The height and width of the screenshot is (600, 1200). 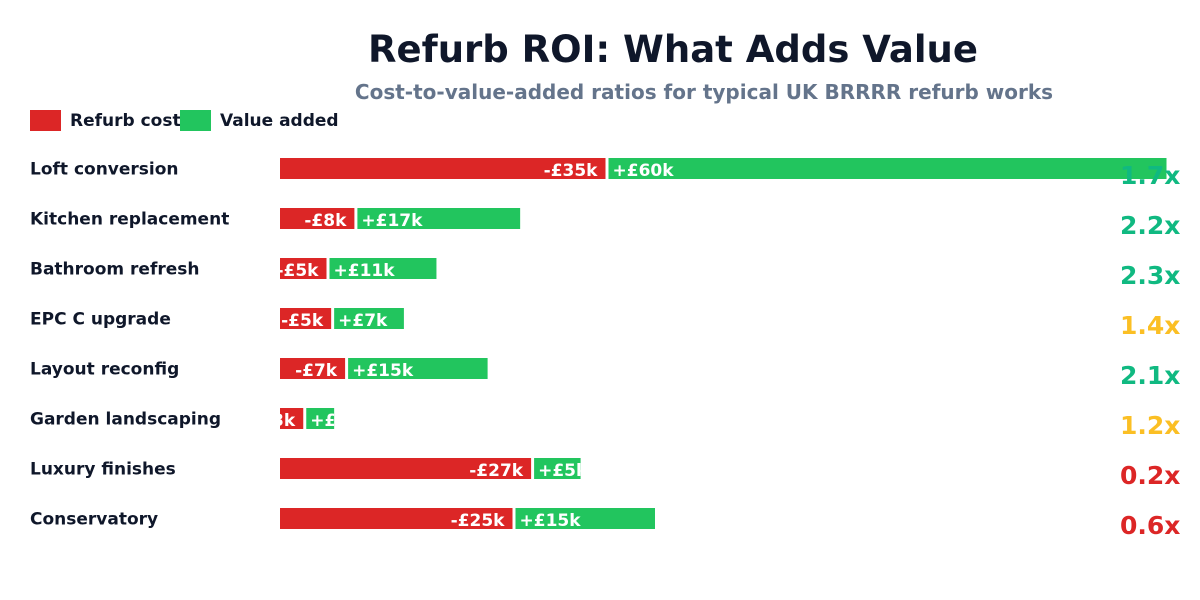 I want to click on value-bar-label-conservatory: +£15k, so click(x=551, y=521).